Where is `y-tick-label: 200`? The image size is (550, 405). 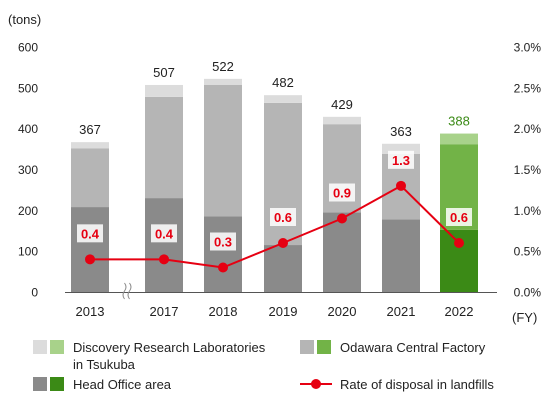
y-tick-label: 200 is located at coordinates (28, 211).